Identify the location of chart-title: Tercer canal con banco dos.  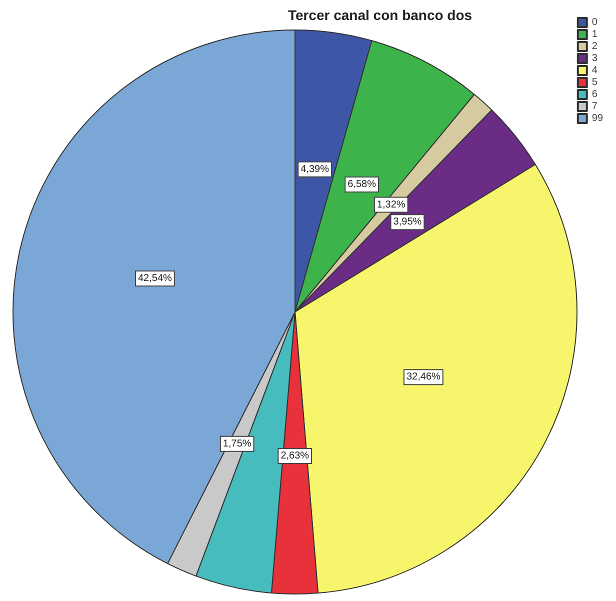
(380, 15).